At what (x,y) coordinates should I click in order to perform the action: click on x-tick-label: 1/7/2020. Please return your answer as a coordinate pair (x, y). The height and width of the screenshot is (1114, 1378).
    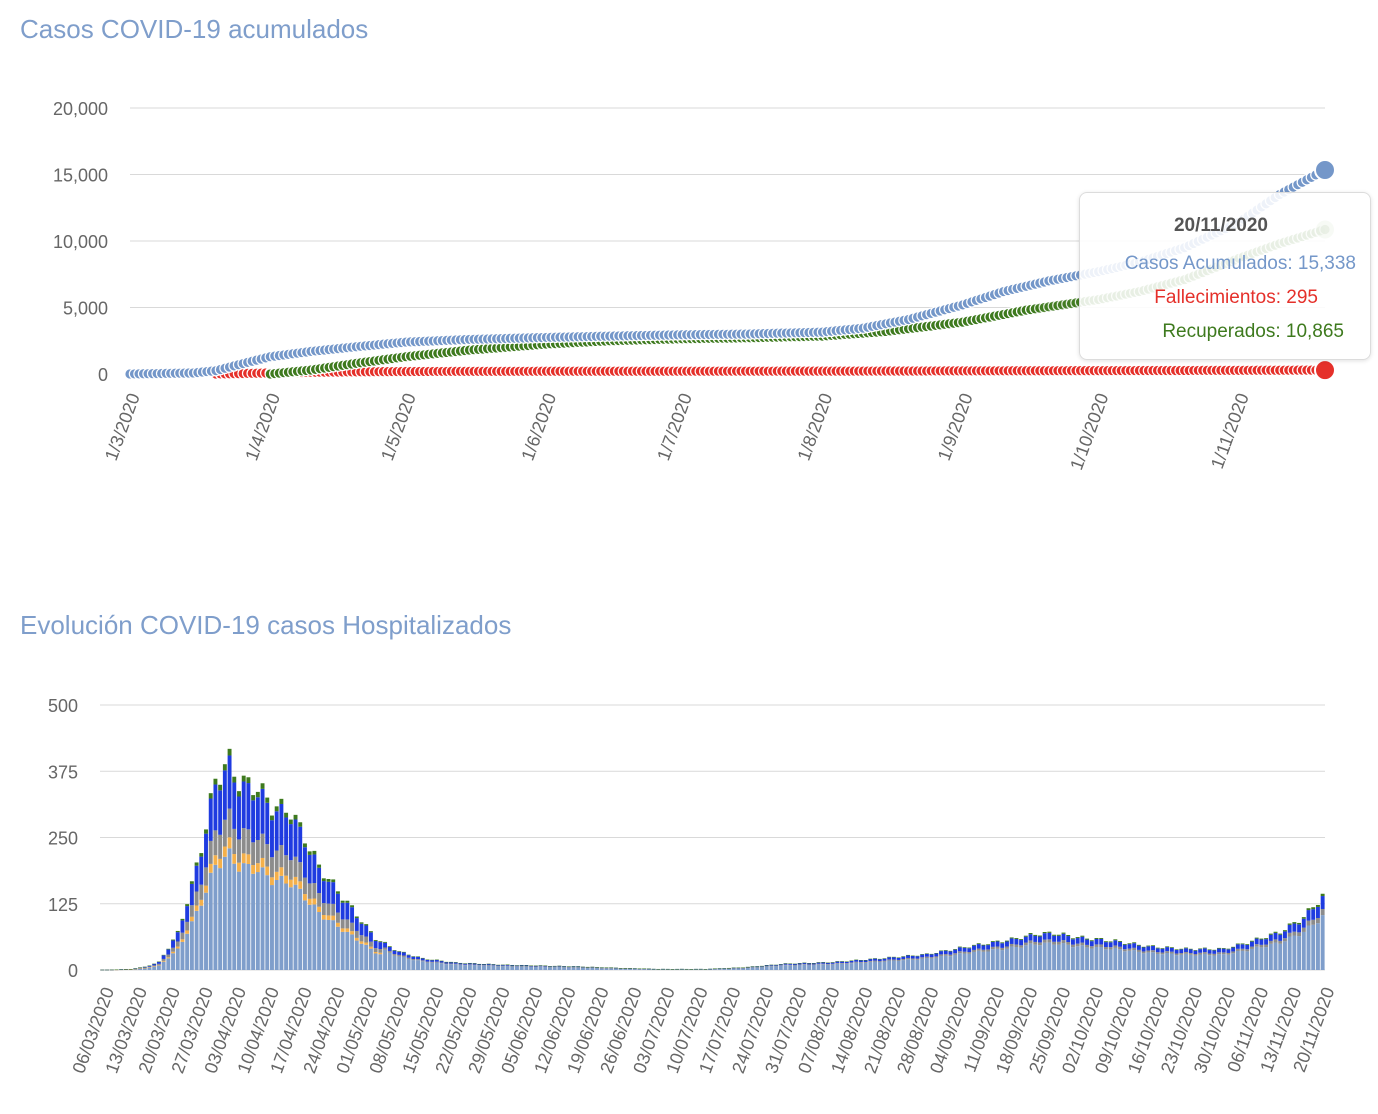
    Looking at the image, I should click on (674, 427).